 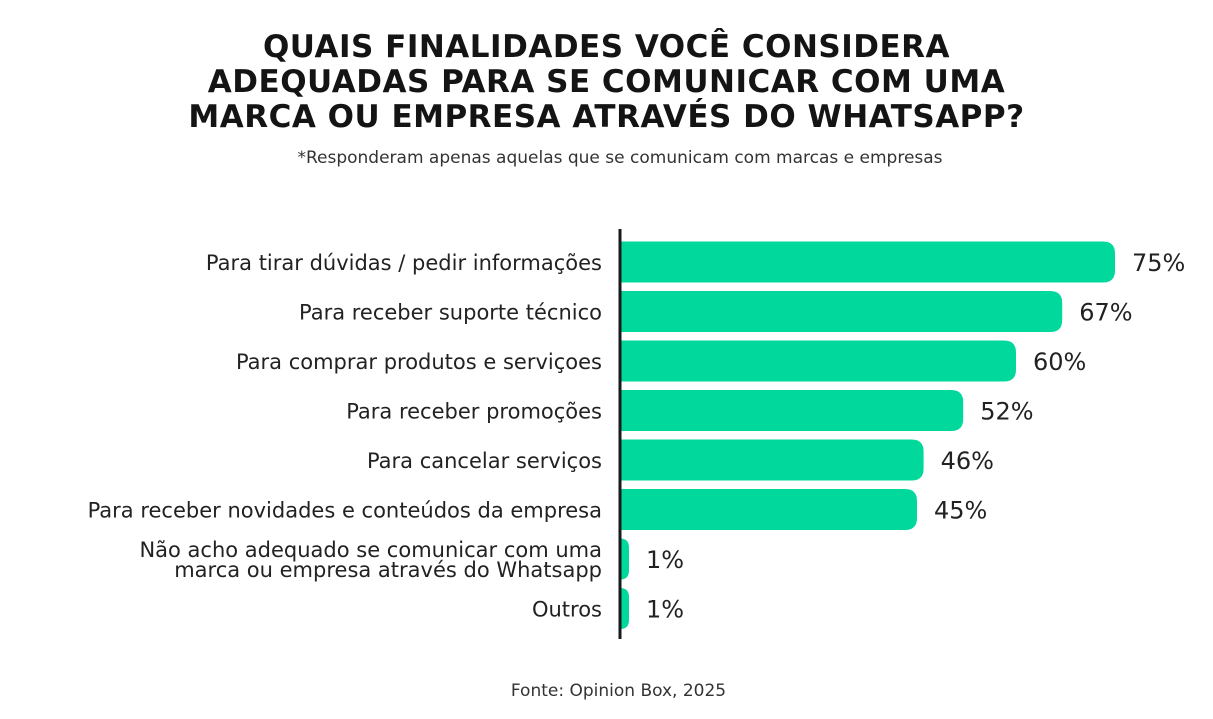 What do you see at coordinates (474, 412) in the screenshot?
I see `category-label-4: Para receber promoções` at bounding box center [474, 412].